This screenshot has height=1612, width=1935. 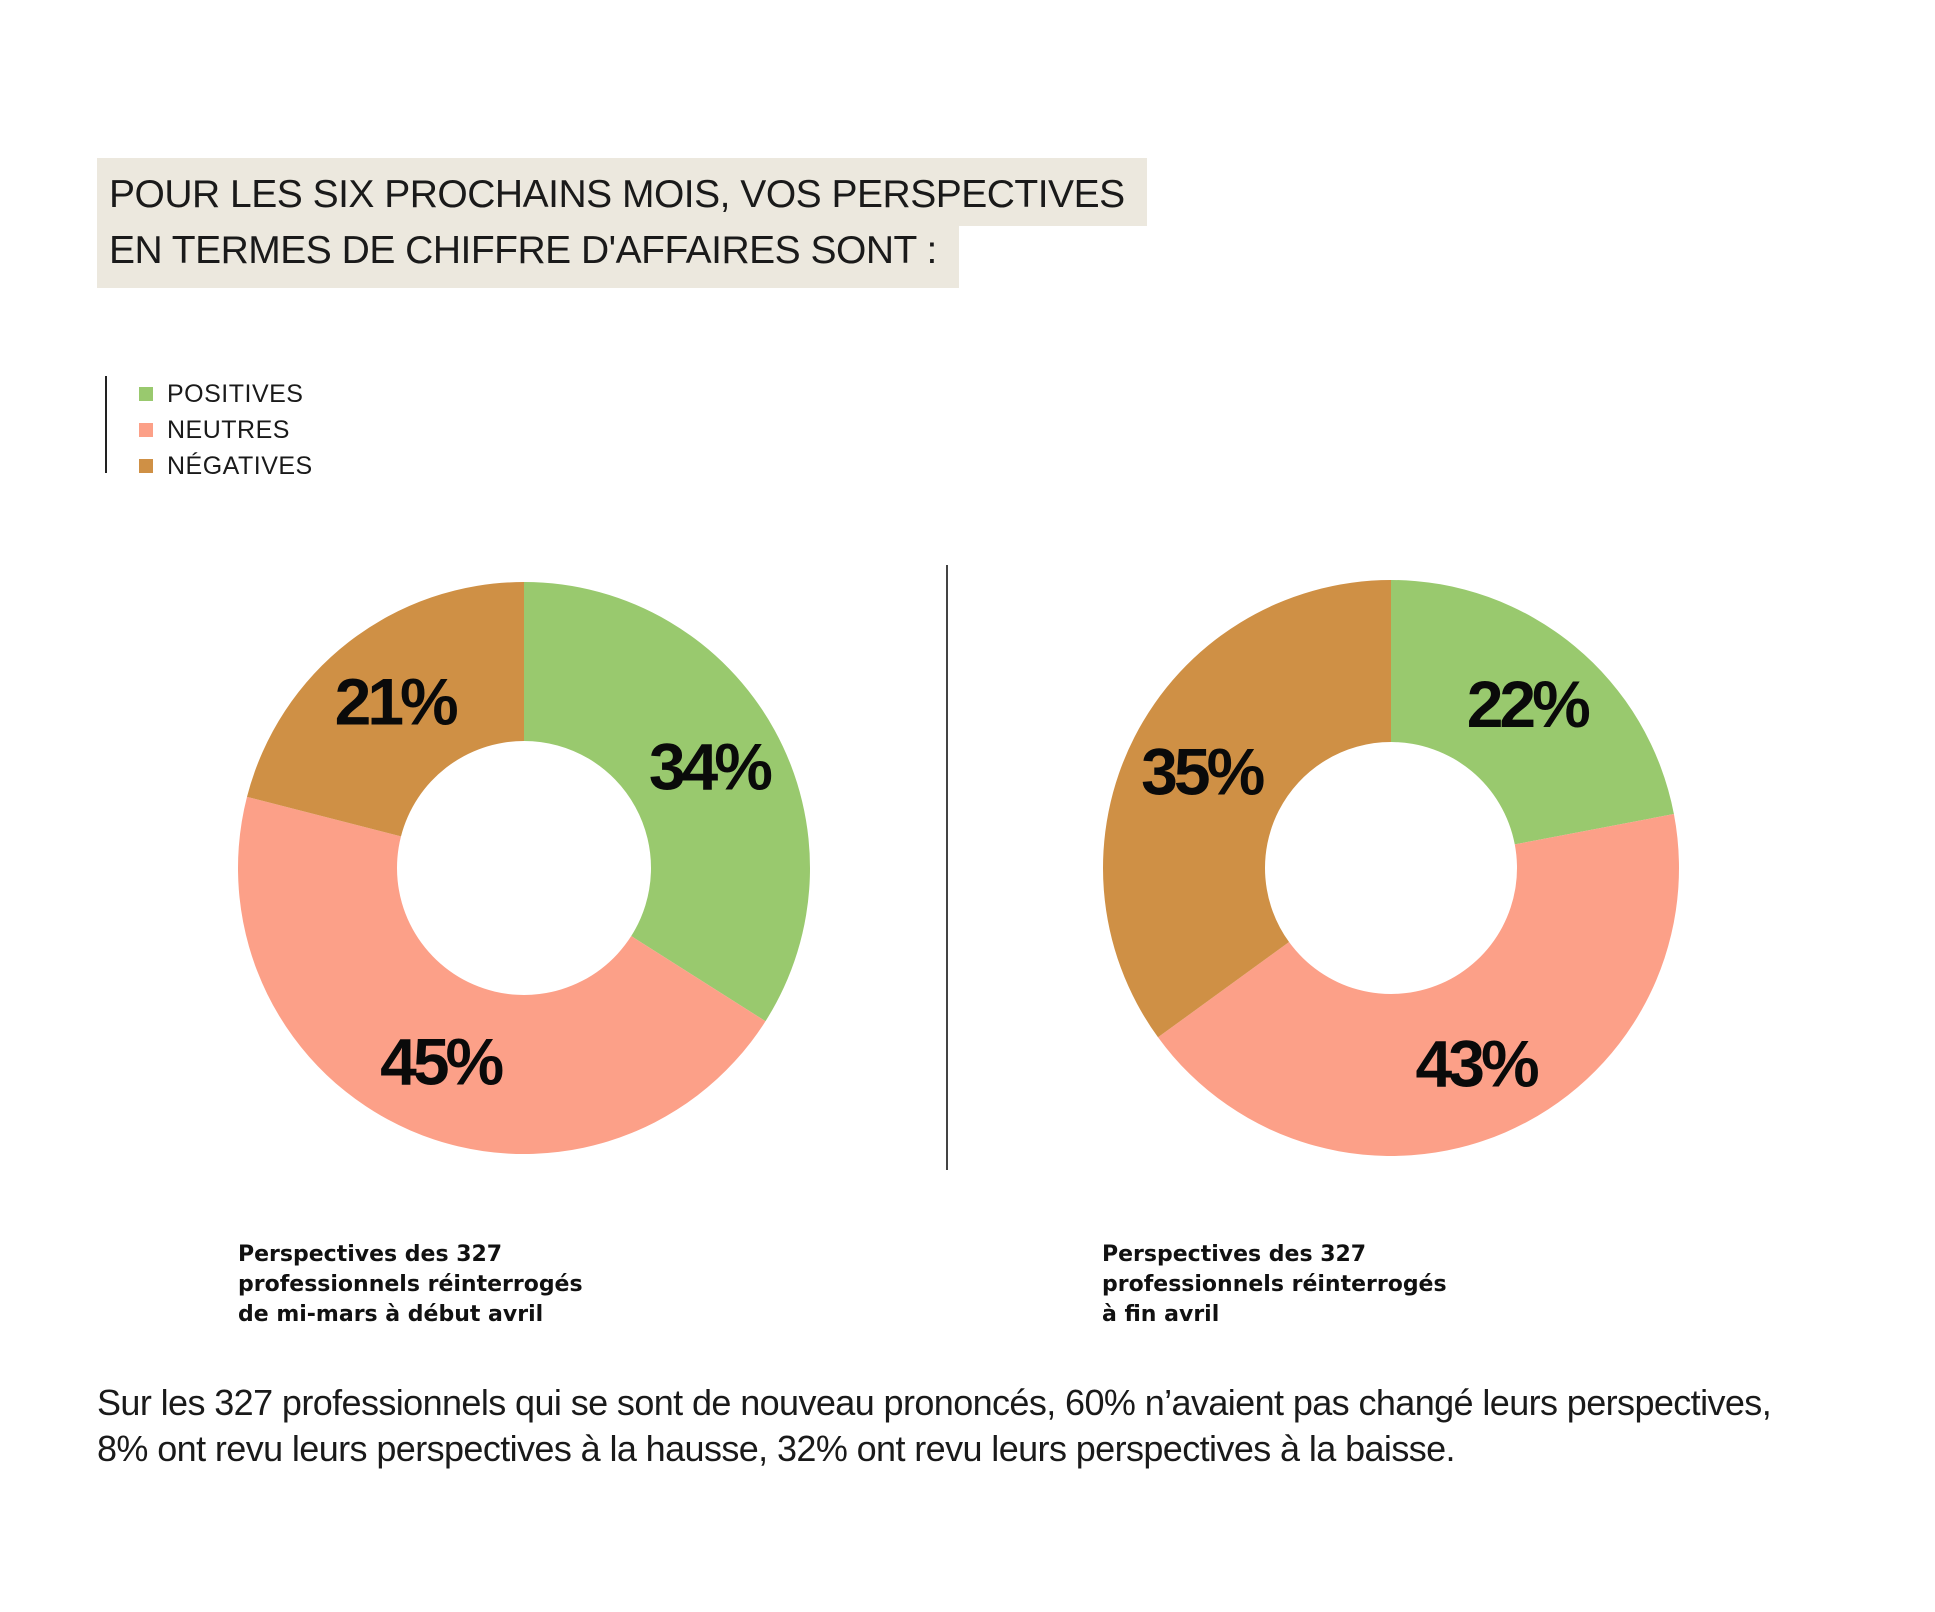 What do you see at coordinates (1418, 985) in the screenshot?
I see `donut-1-slice-neutres` at bounding box center [1418, 985].